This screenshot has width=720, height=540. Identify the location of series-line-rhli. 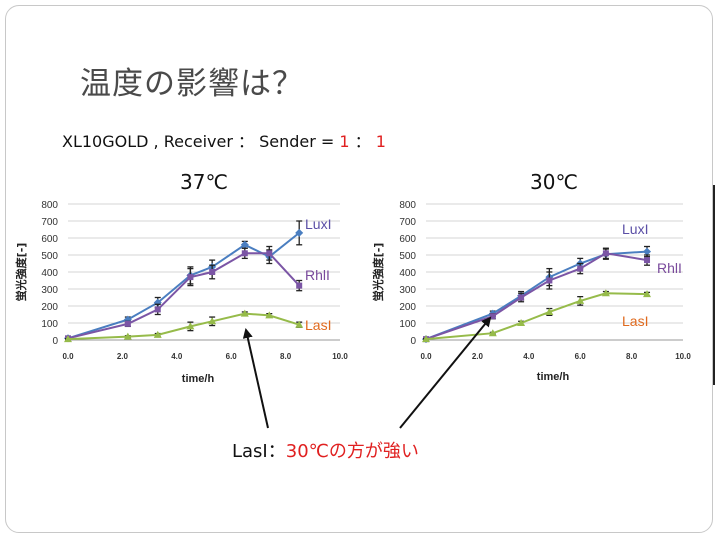
(183, 296).